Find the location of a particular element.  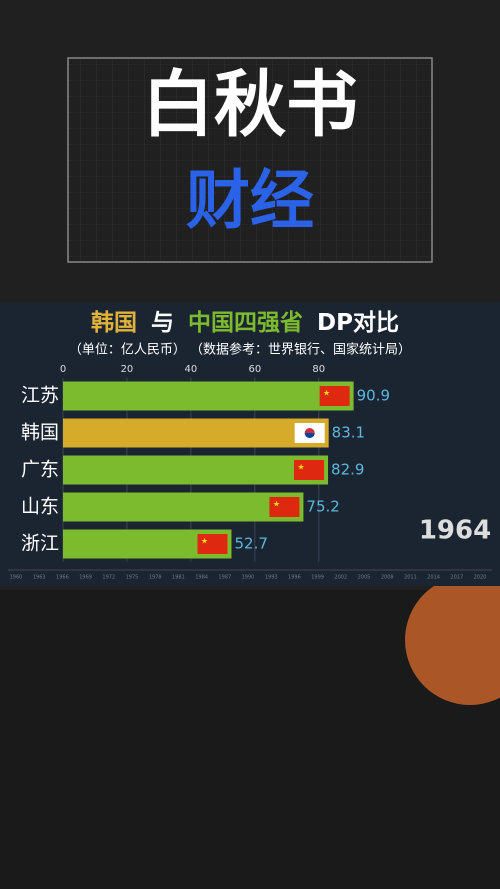

x-tick-label: 0 is located at coordinates (63, 369).